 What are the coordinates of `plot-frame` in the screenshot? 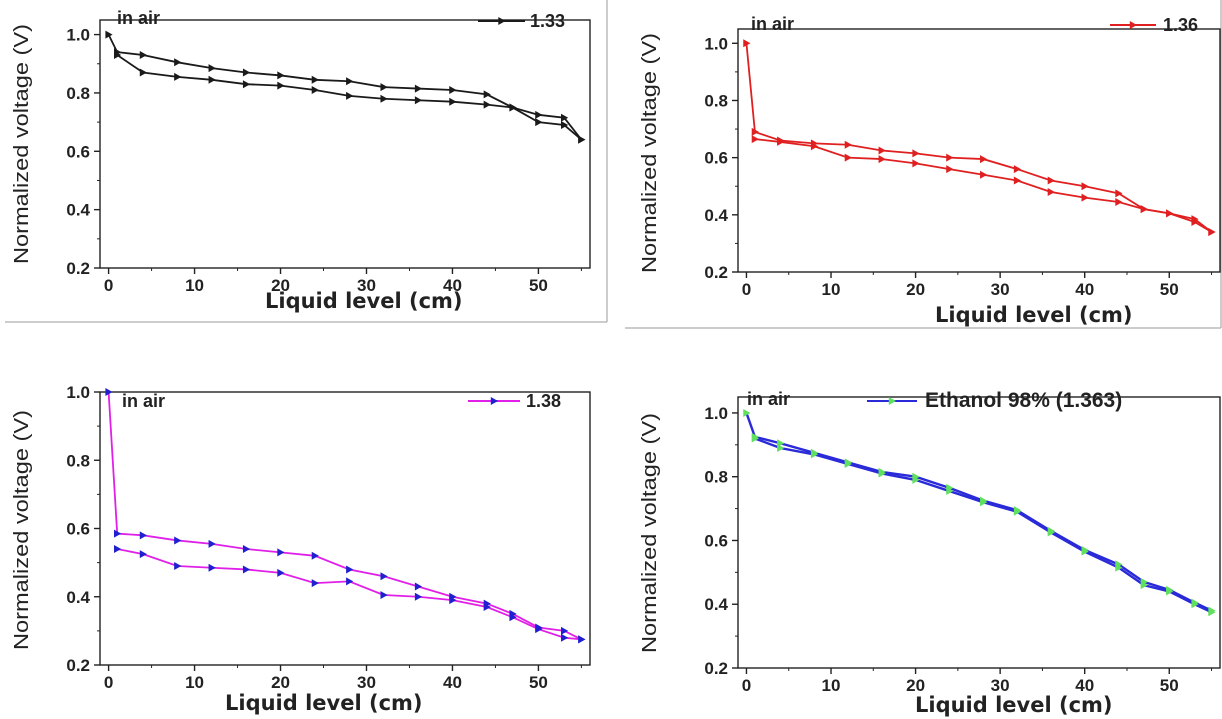 It's located at (979, 150).